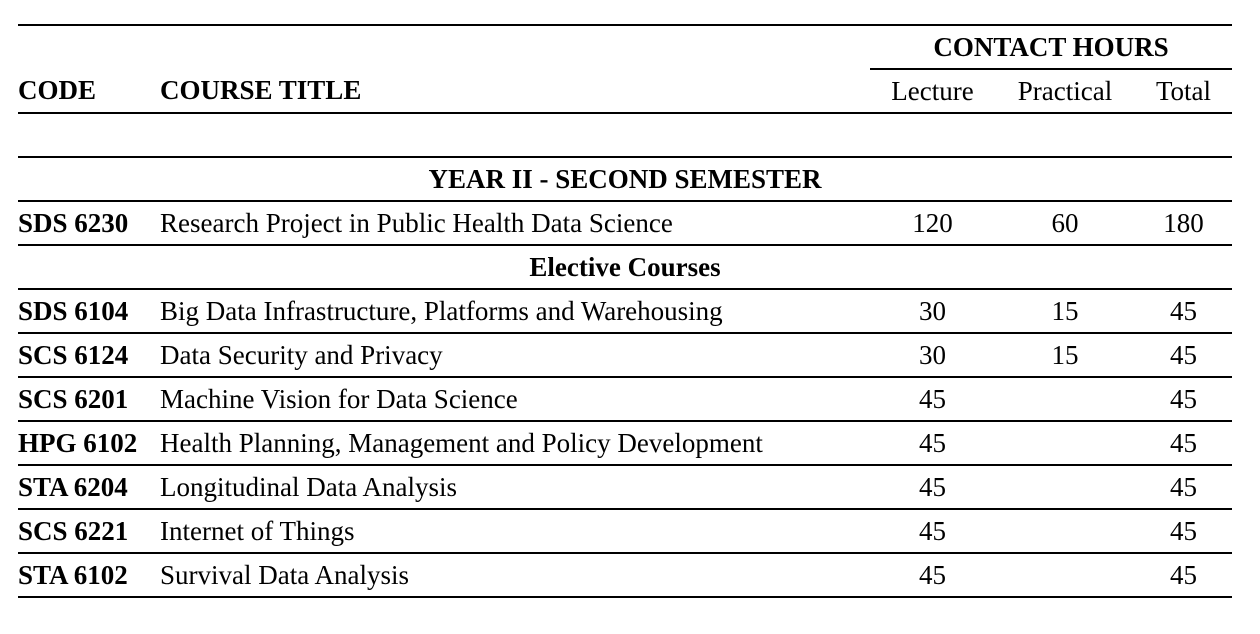 The height and width of the screenshot is (634, 1260). I want to click on total-column-header: Total, so click(1183, 90).